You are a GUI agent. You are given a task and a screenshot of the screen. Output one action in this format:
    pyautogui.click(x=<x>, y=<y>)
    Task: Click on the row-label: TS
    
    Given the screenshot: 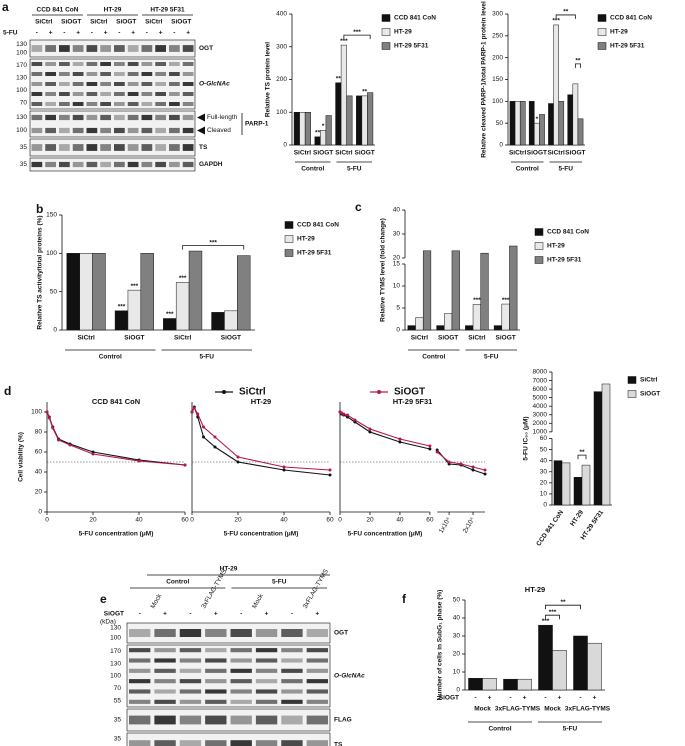 What is the action you would take?
    pyautogui.click(x=203, y=147)
    